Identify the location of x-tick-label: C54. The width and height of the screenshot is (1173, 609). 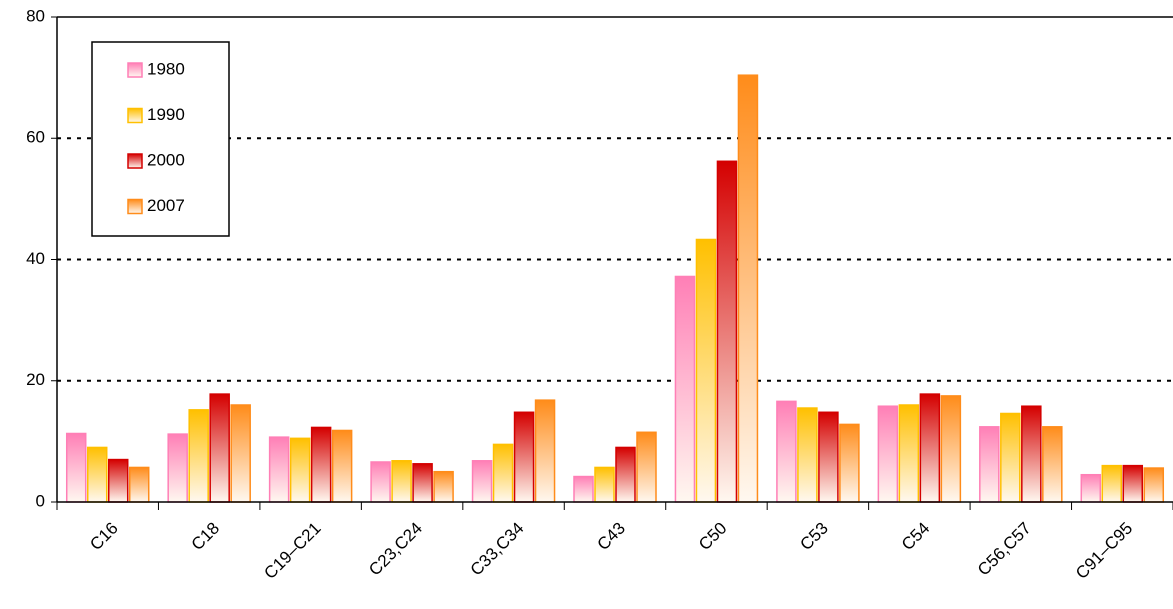
(915, 536).